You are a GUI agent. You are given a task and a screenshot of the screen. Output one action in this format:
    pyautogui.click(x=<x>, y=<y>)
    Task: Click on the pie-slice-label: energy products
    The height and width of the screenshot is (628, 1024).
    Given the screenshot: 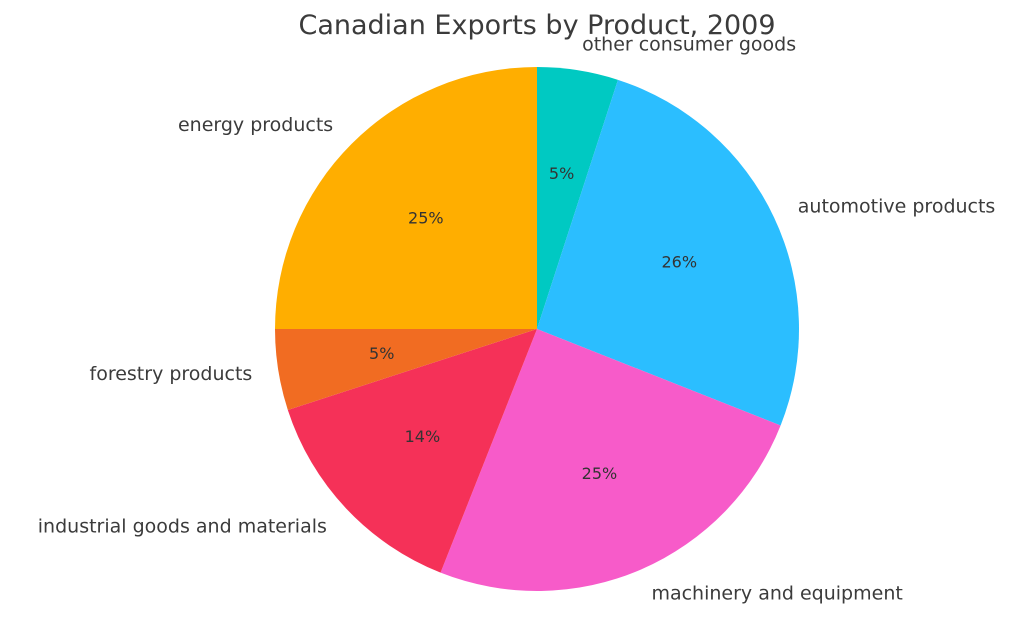 What is the action you would take?
    pyautogui.click(x=255, y=125)
    